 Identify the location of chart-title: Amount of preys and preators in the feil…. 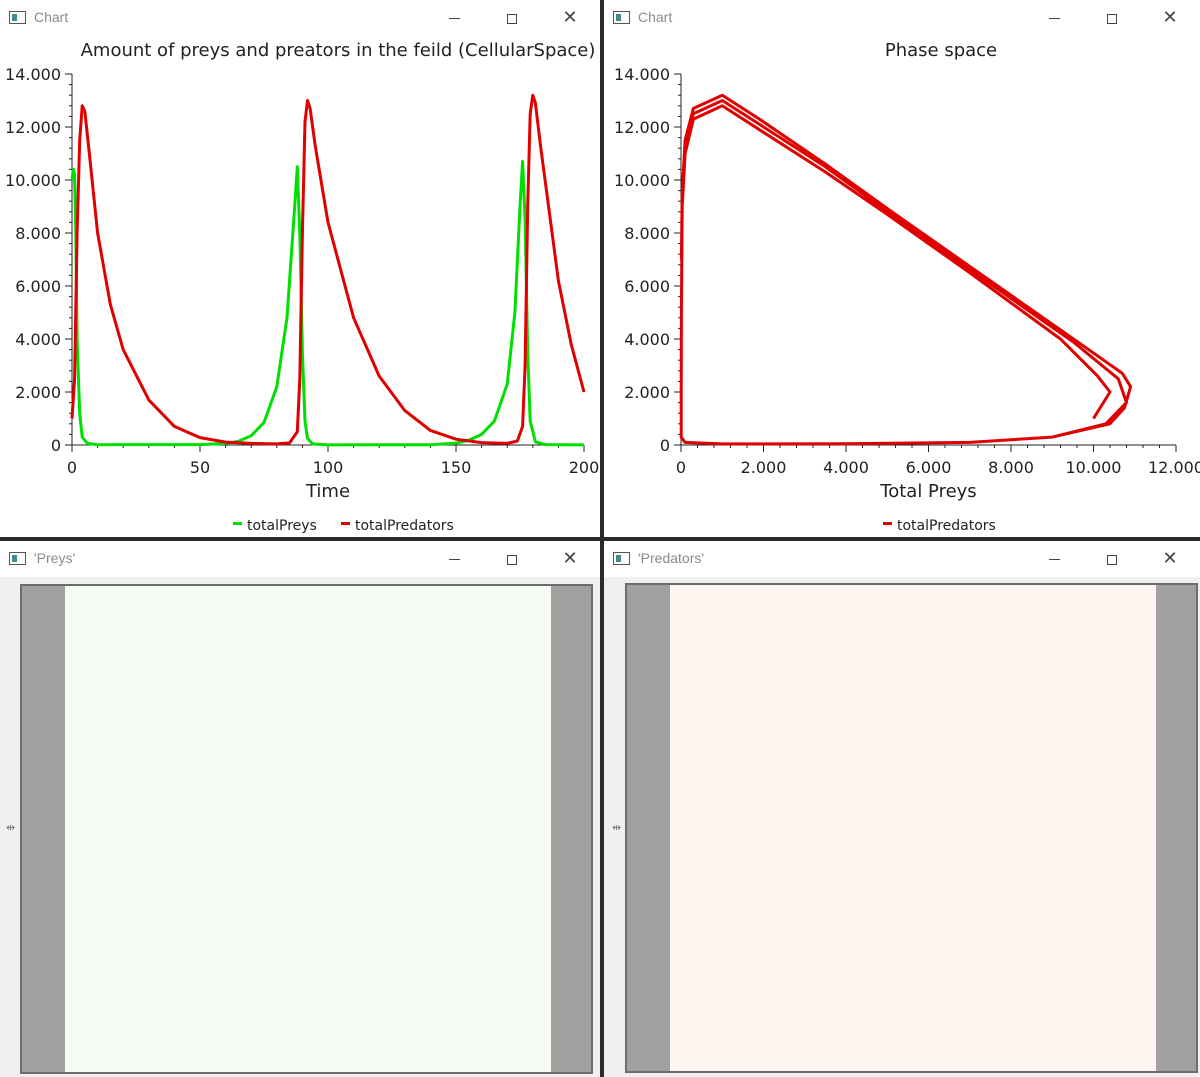
(338, 50).